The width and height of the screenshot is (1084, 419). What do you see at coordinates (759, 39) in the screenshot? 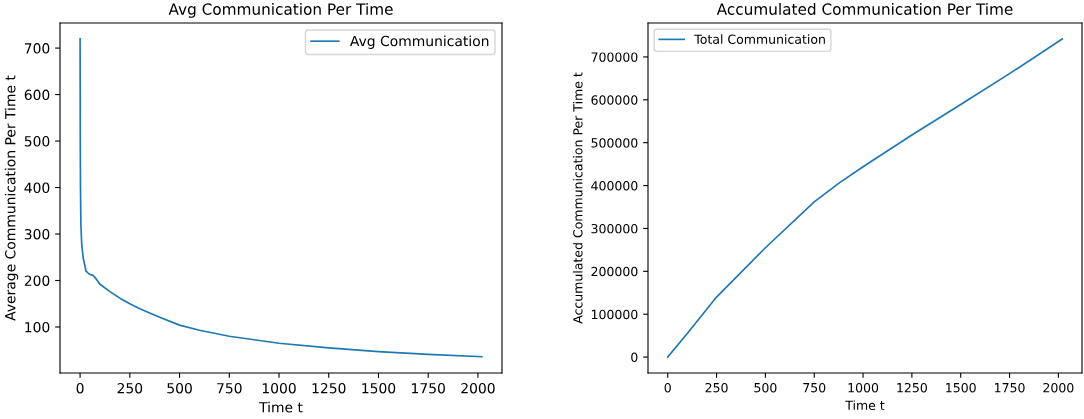
I see `legend-label: Total Communication` at bounding box center [759, 39].